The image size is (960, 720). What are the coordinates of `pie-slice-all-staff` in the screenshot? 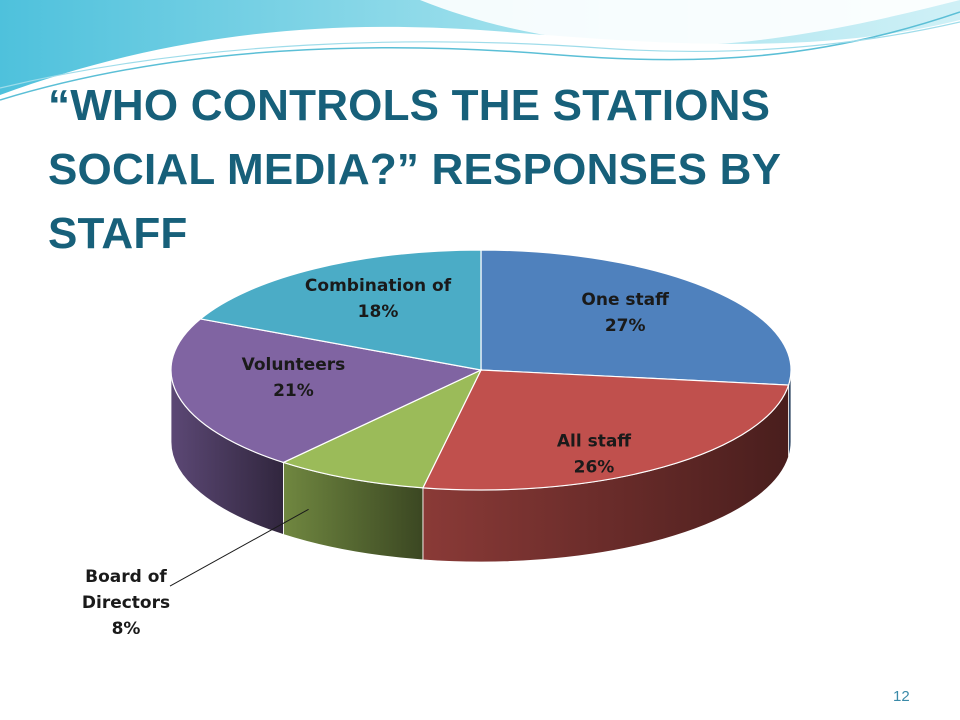 It's located at (605, 430).